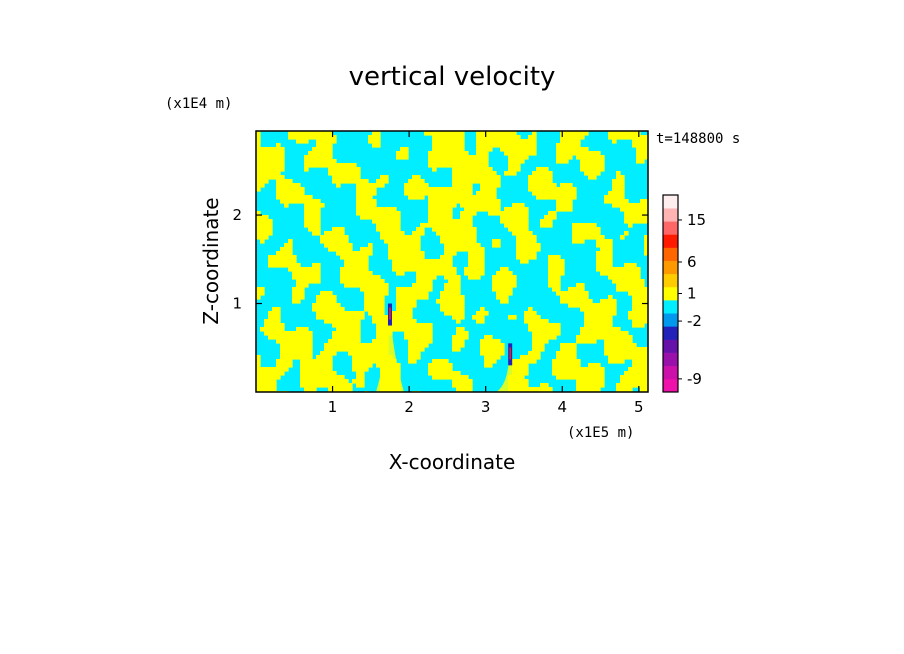 This screenshot has width=904, height=654. Describe the element at coordinates (486, 407) in the screenshot. I see `x-tick-label: 3` at that location.